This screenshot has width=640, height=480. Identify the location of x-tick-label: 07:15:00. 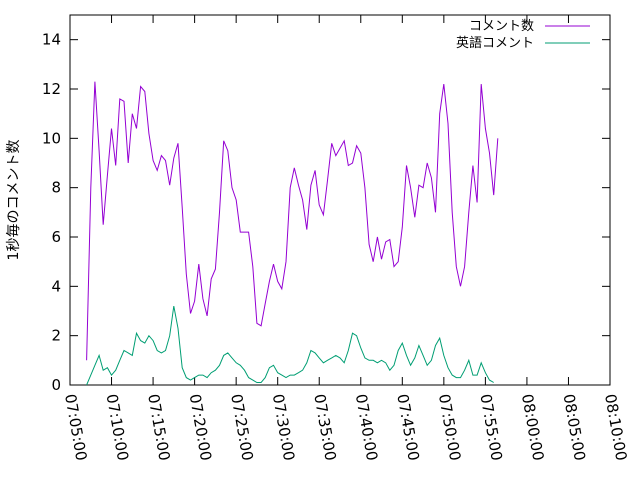
(158, 427).